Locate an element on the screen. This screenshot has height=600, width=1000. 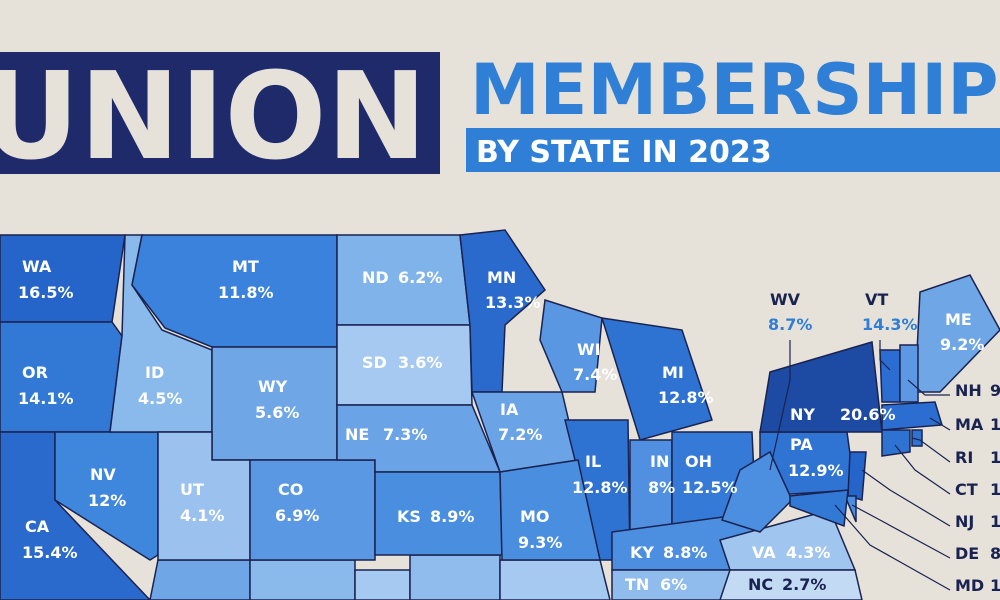
state-abbr: CA is located at coordinates (37, 526).